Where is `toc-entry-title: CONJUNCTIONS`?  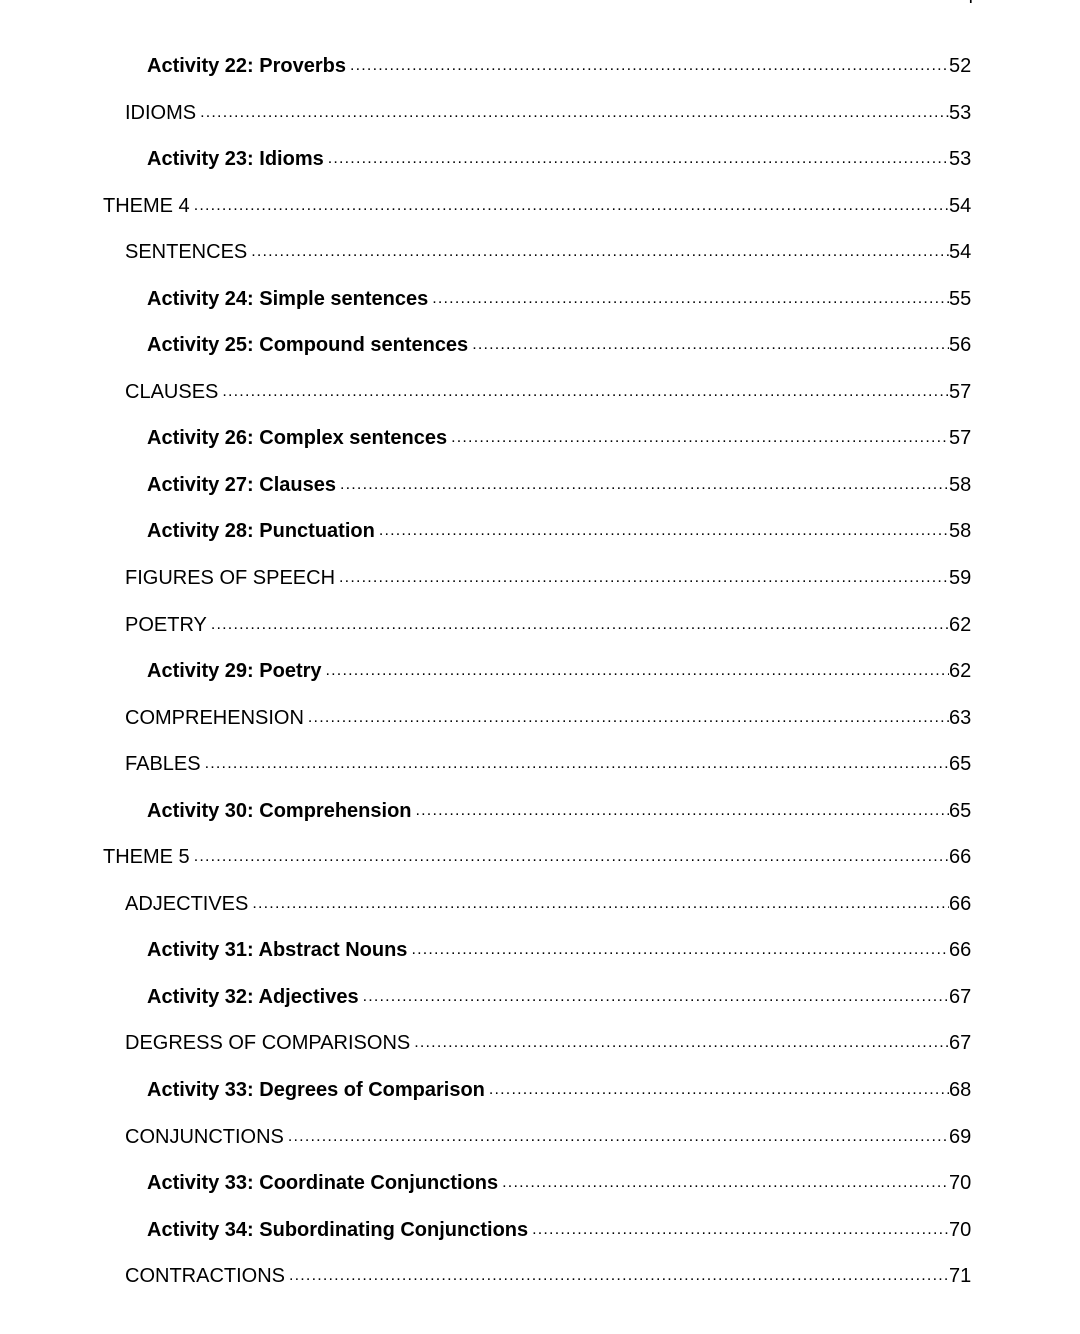
toc-entry-title: CONJUNCTIONS is located at coordinates (206, 1137).